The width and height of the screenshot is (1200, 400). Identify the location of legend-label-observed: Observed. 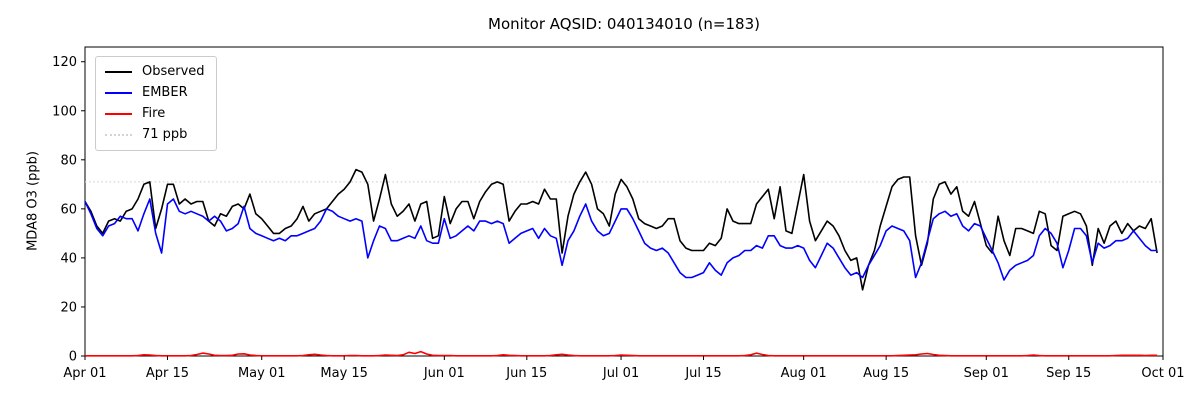
(173, 71).